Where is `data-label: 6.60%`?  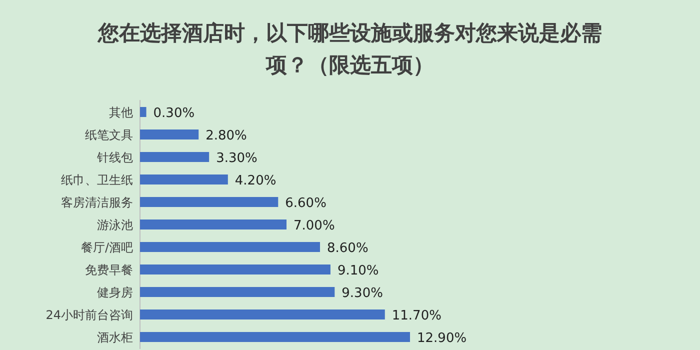 data-label: 6.60% is located at coordinates (305, 203).